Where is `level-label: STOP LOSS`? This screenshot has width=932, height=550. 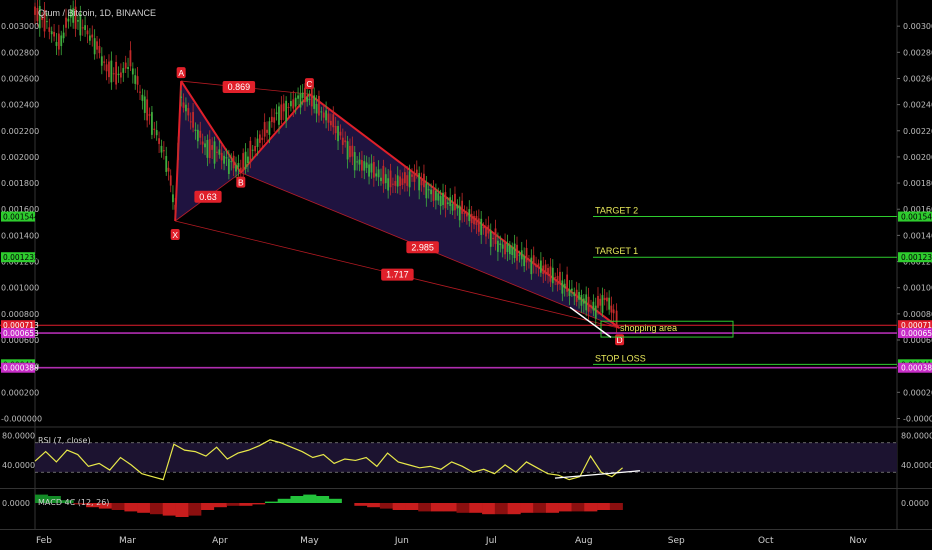 level-label: STOP LOSS is located at coordinates (620, 358).